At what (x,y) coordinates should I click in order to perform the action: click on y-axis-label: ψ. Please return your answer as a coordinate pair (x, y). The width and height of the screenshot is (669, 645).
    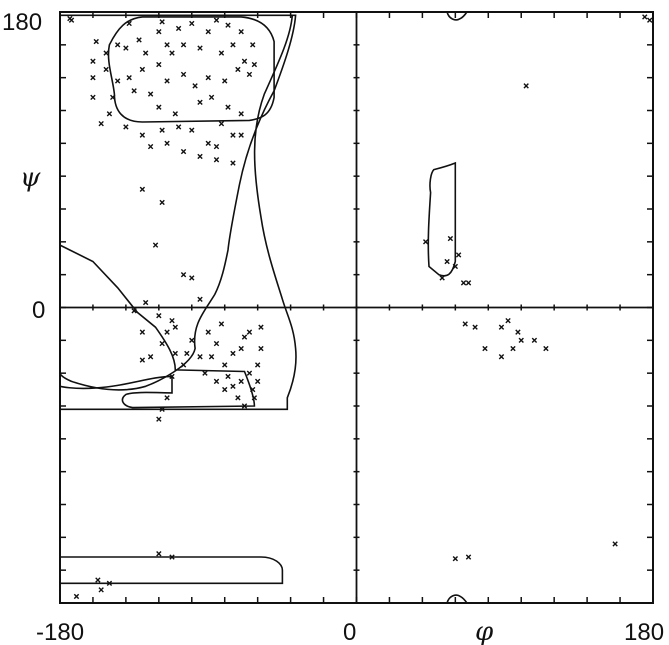
    Looking at the image, I should click on (30, 178).